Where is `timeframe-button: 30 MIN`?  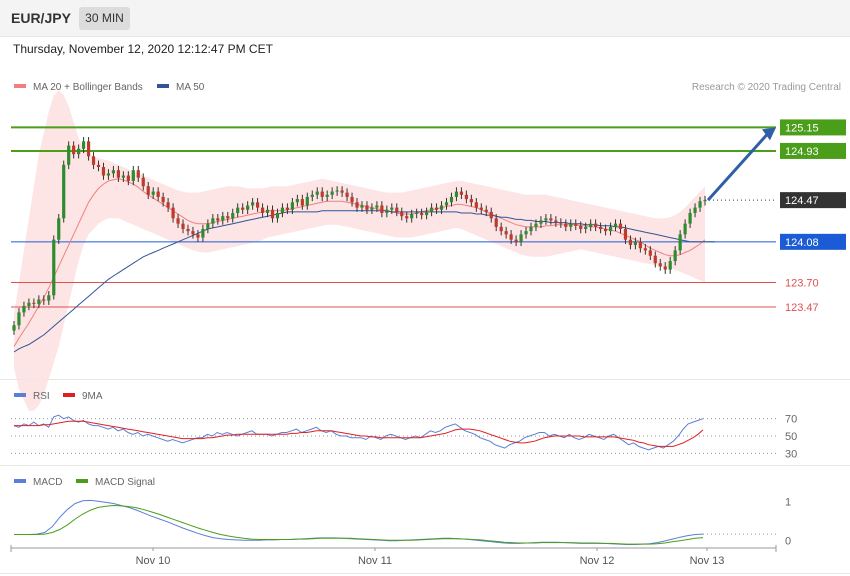 timeframe-button: 30 MIN is located at coordinates (104, 18).